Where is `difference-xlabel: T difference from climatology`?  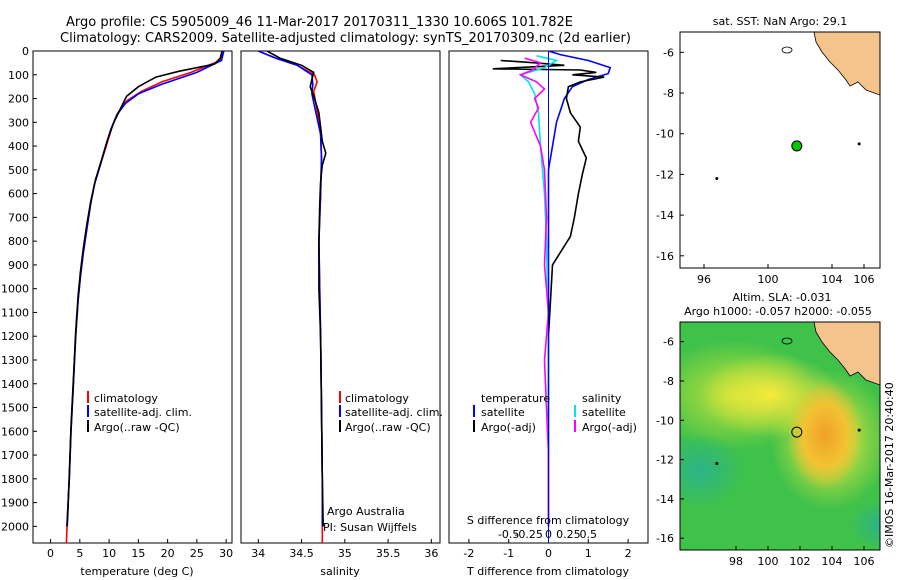
difference-xlabel: T difference from climatology is located at coordinates (547, 571).